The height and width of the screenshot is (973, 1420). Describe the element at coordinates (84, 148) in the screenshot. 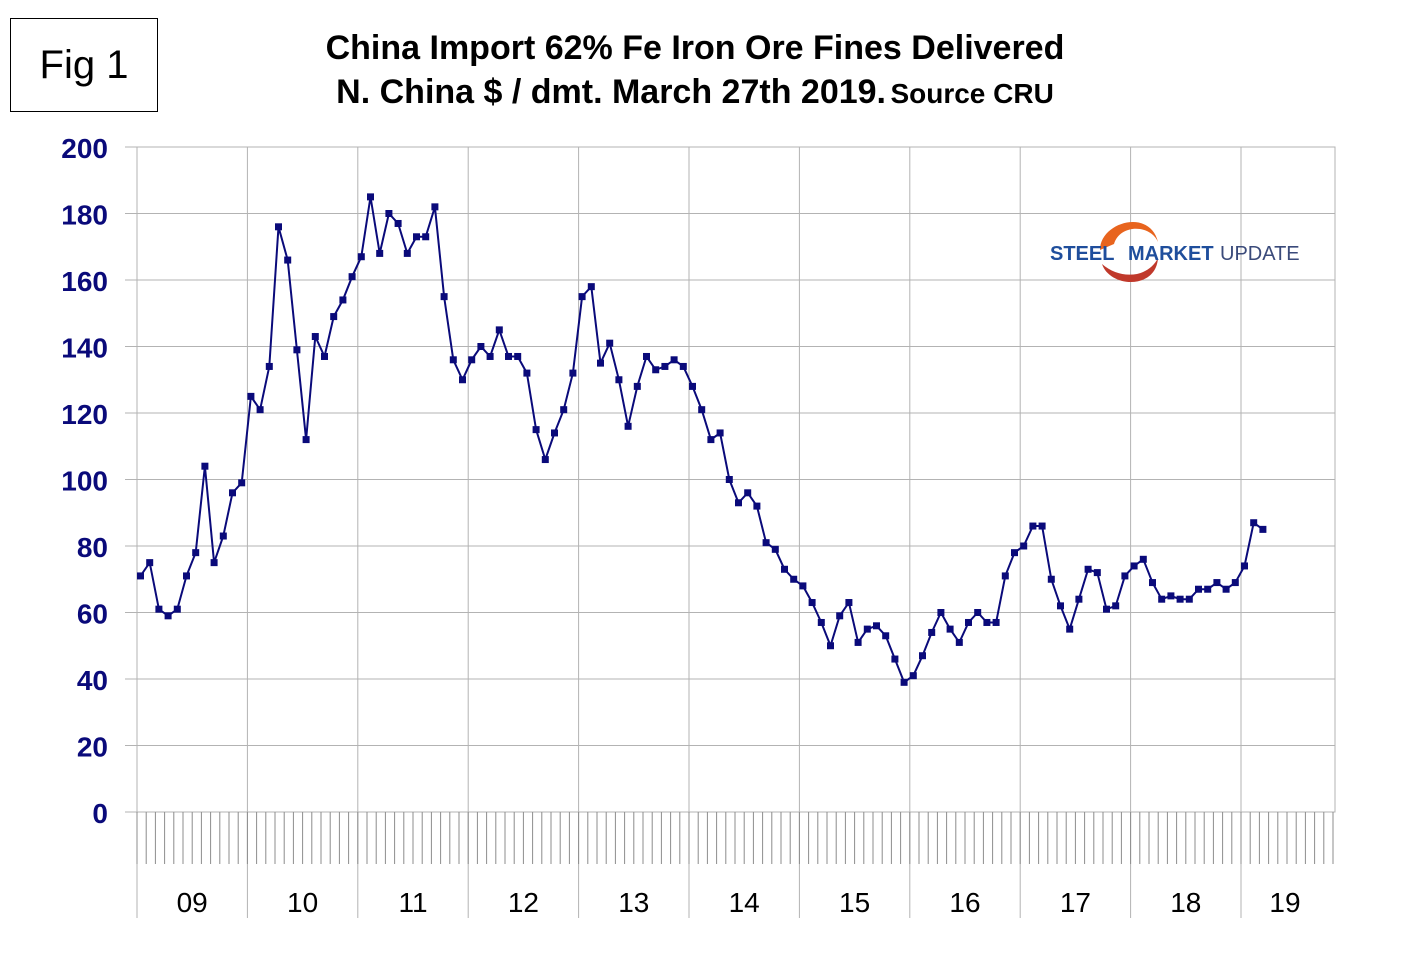

I see `y-tick-label: 200` at that location.